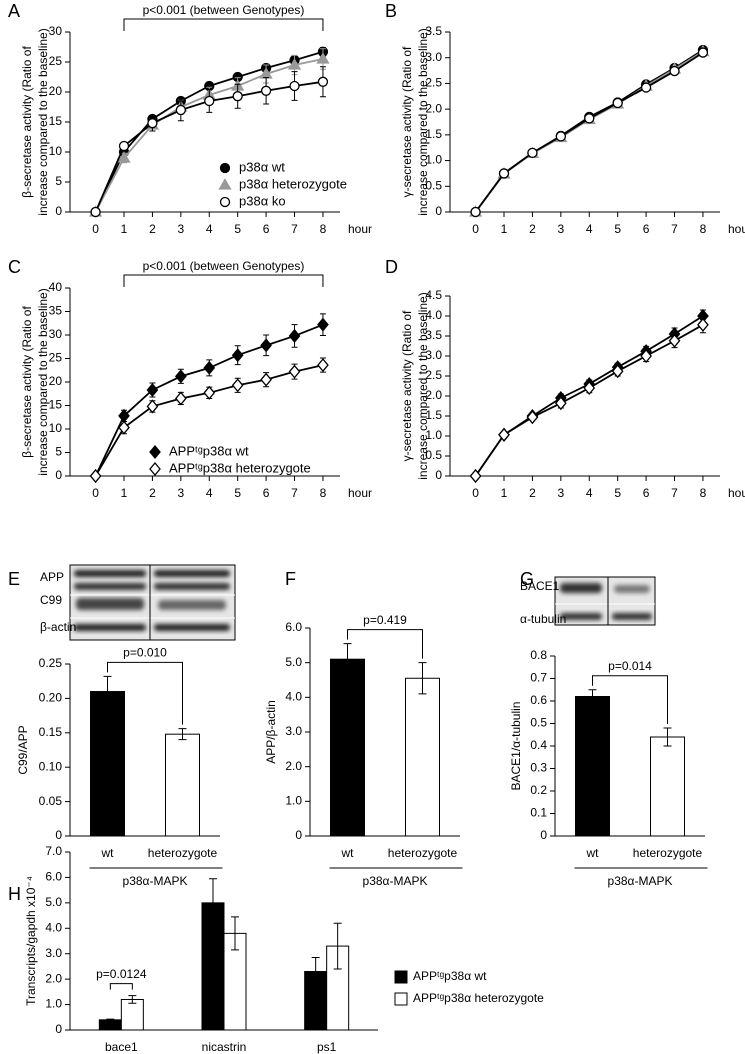 This screenshot has width=745, height=1054. What do you see at coordinates (51, 663) in the screenshot?
I see `y-tick-label: 0.25` at bounding box center [51, 663].